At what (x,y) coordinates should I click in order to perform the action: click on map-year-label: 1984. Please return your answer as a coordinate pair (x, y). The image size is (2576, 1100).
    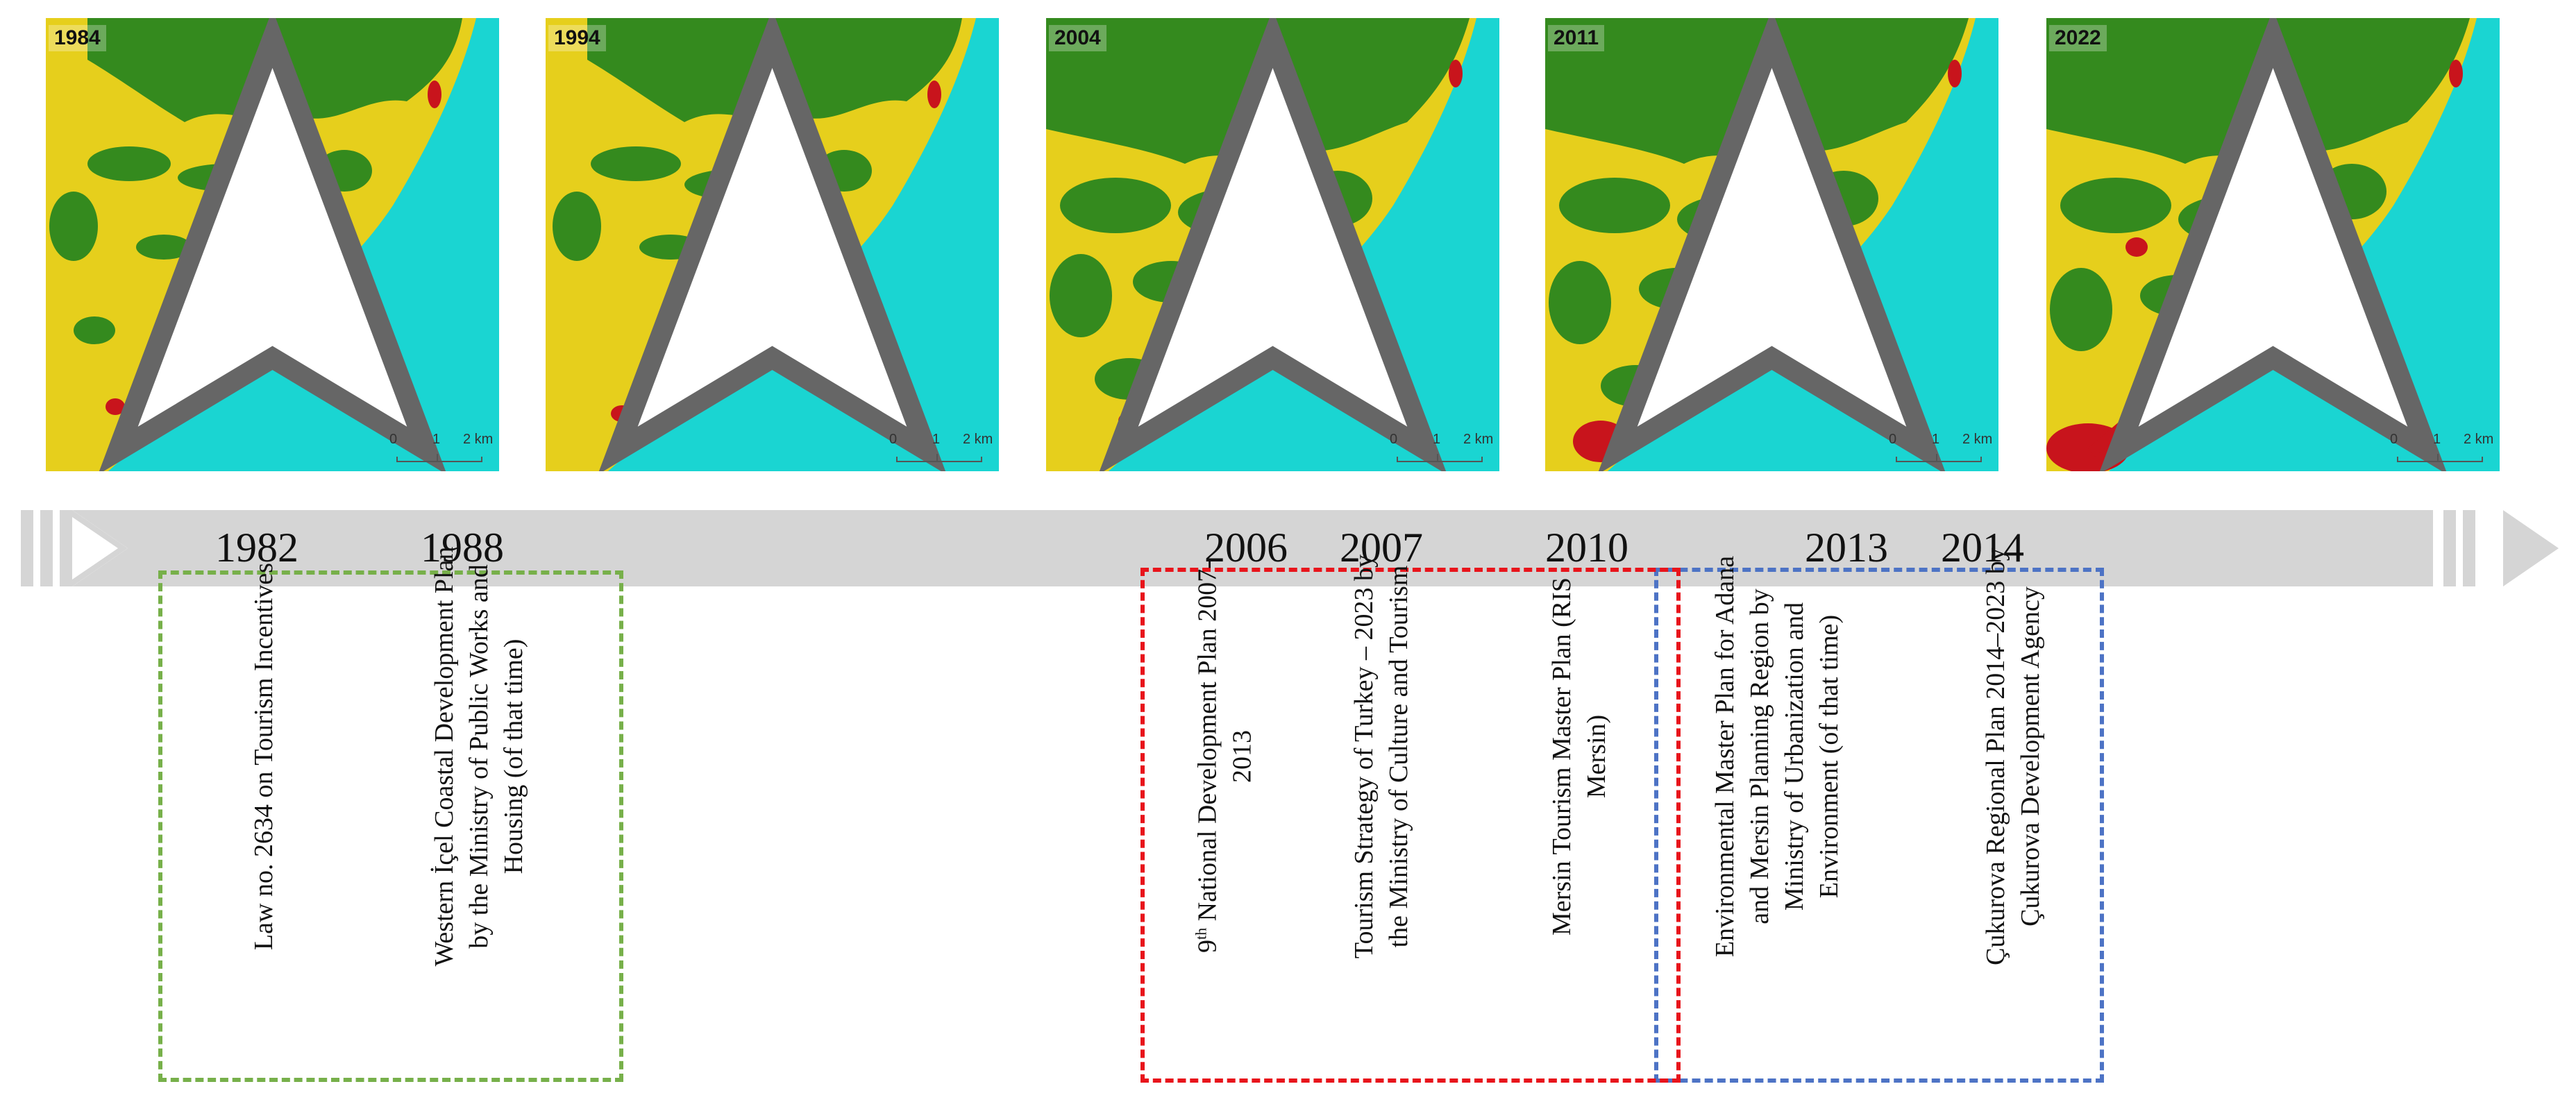
    Looking at the image, I should click on (77, 38).